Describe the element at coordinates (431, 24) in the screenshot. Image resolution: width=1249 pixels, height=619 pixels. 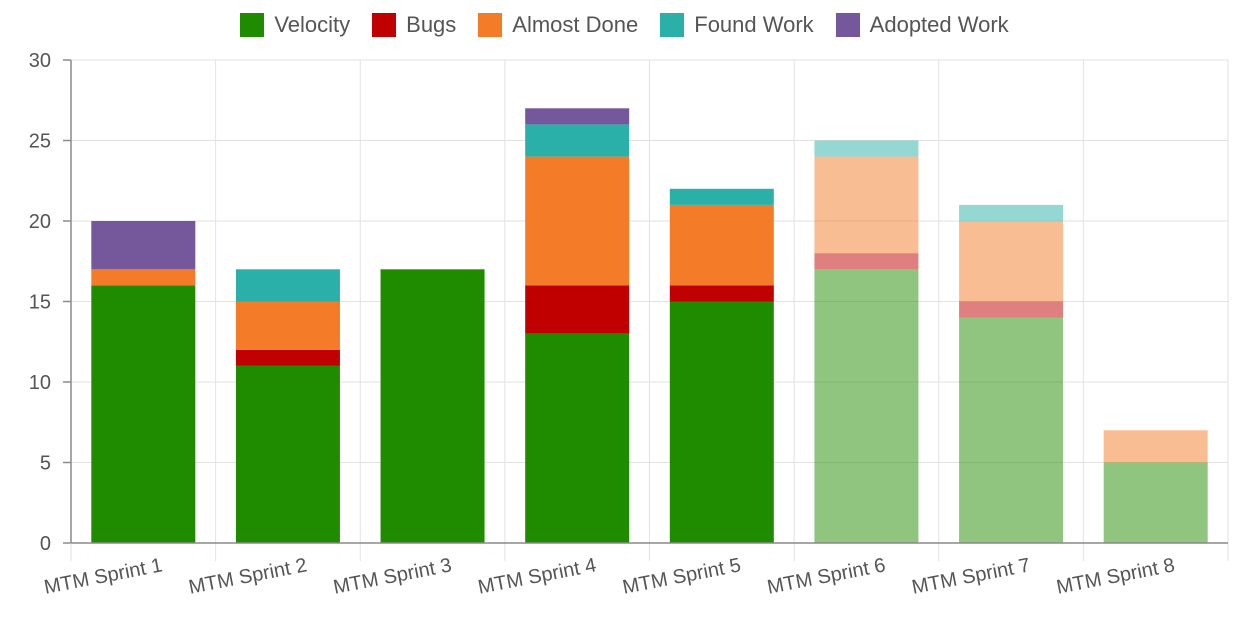
I see `legend-label-bugs: Bugs` at that location.